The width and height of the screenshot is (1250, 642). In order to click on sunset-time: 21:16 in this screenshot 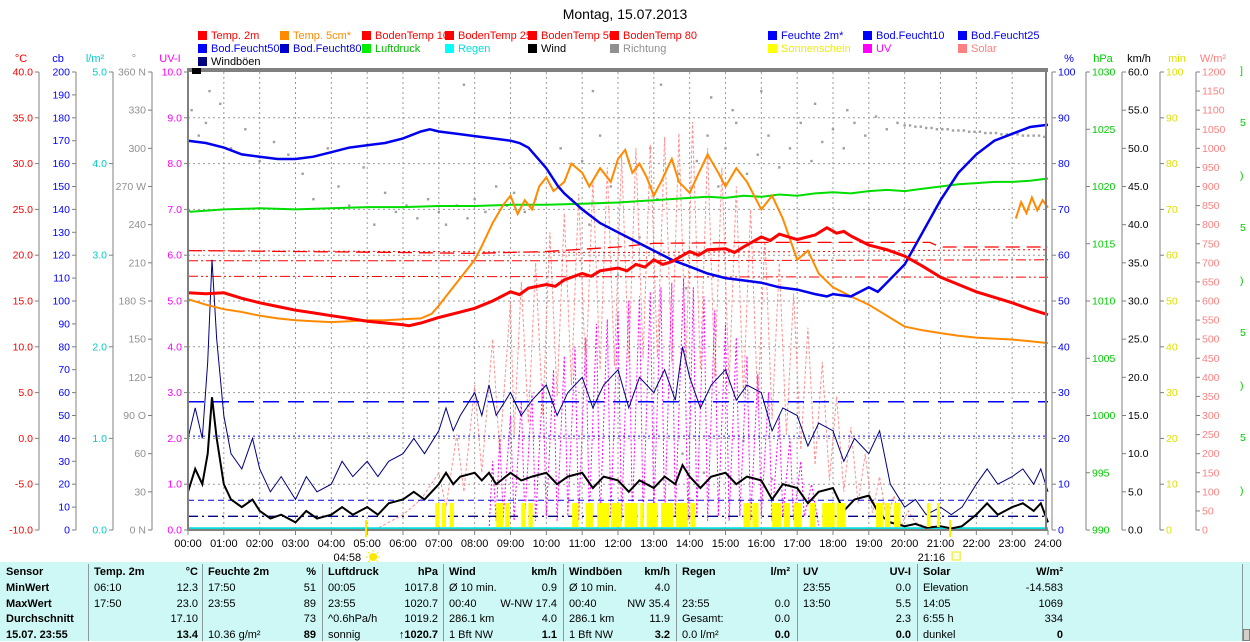, I will do `click(932, 557)`.